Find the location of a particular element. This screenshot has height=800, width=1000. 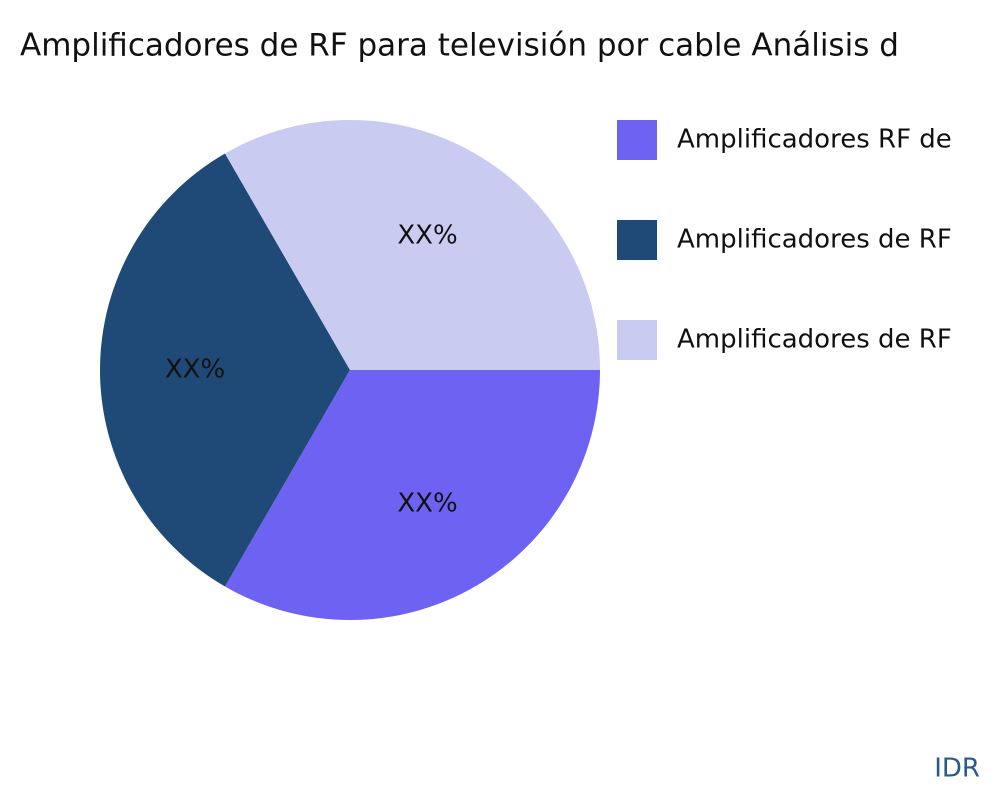

watermark: IDR is located at coordinates (957, 769).